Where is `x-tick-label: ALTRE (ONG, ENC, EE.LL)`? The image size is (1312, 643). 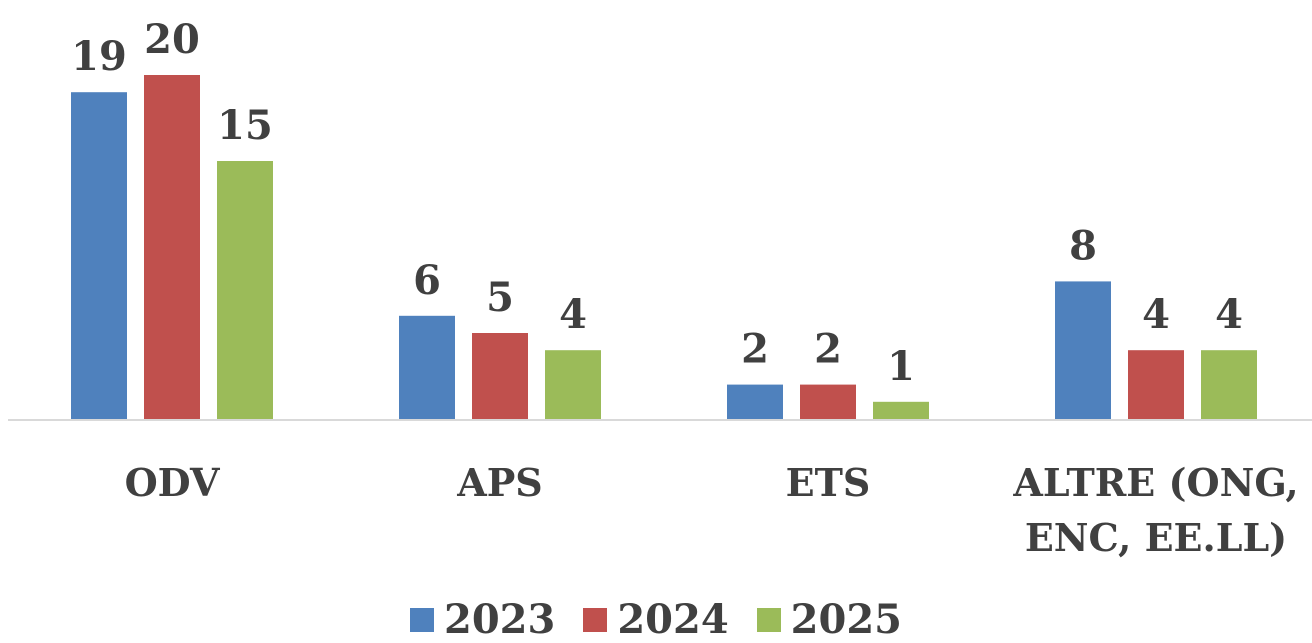 x-tick-label: ALTRE (ONG, ENC, EE.LL) is located at coordinates (1156, 510).